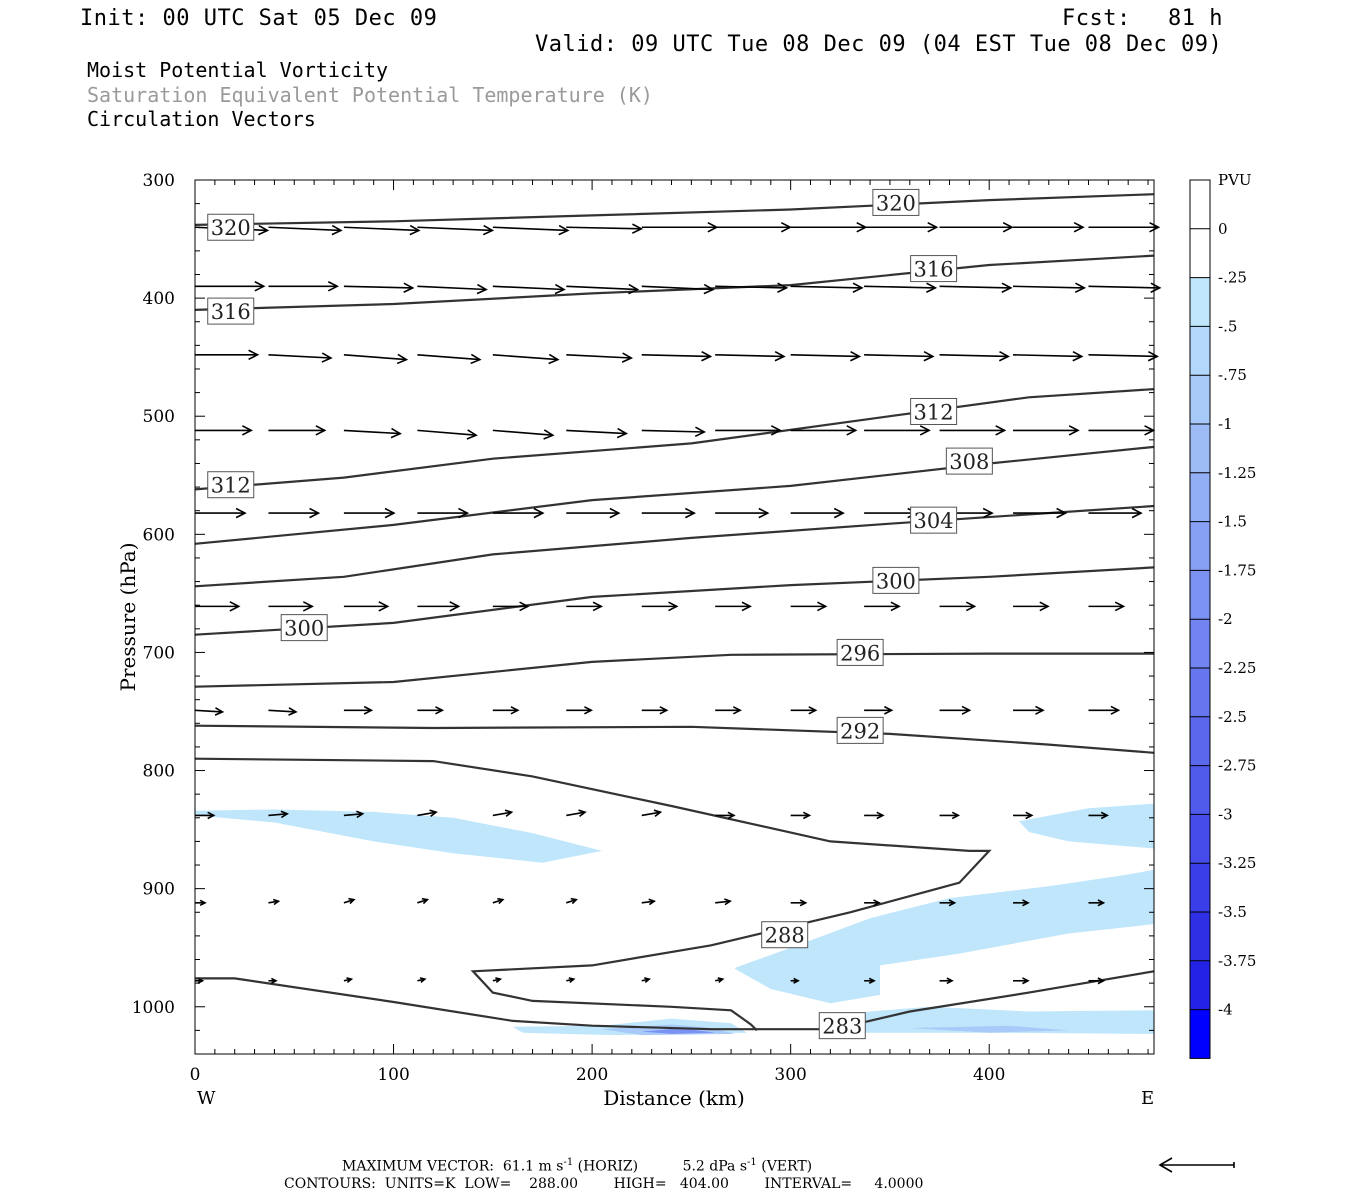  I want to click on contour-label-300-0: 300, so click(304, 628).